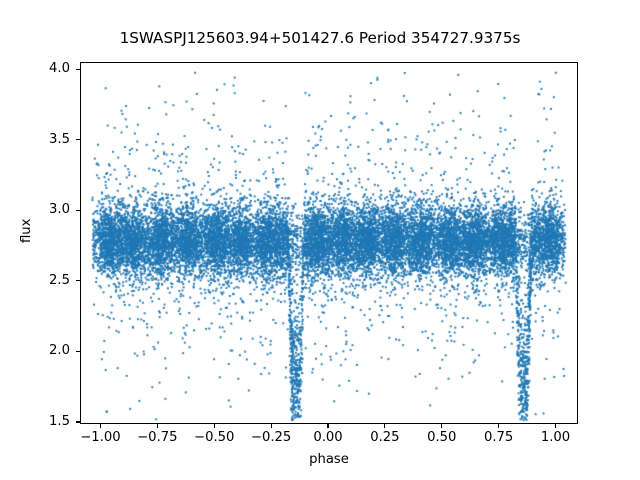  What do you see at coordinates (59, 69) in the screenshot?
I see `y-tick-label: 4.0` at bounding box center [59, 69].